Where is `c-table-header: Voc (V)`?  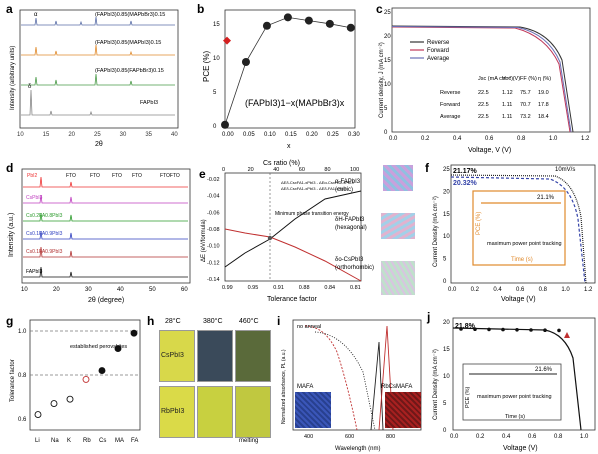 c-table-header: Voc (V) is located at coordinates (511, 79).